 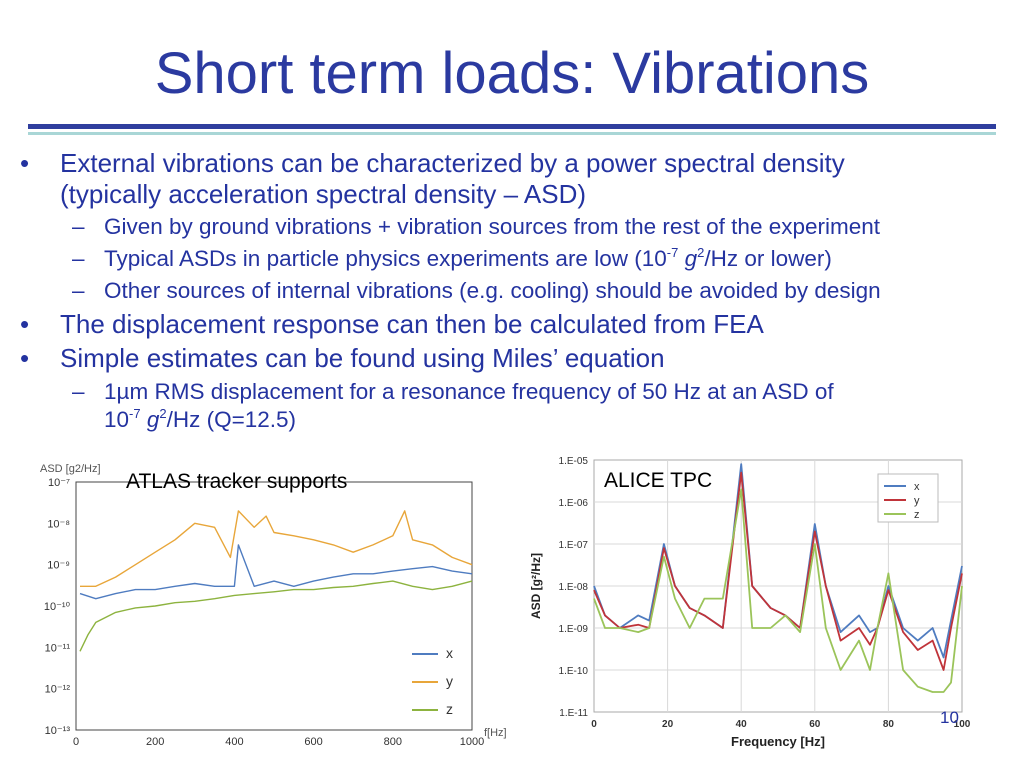 What do you see at coordinates (574, 461) in the screenshot?
I see `y-tick-label: 1.E-05` at bounding box center [574, 461].